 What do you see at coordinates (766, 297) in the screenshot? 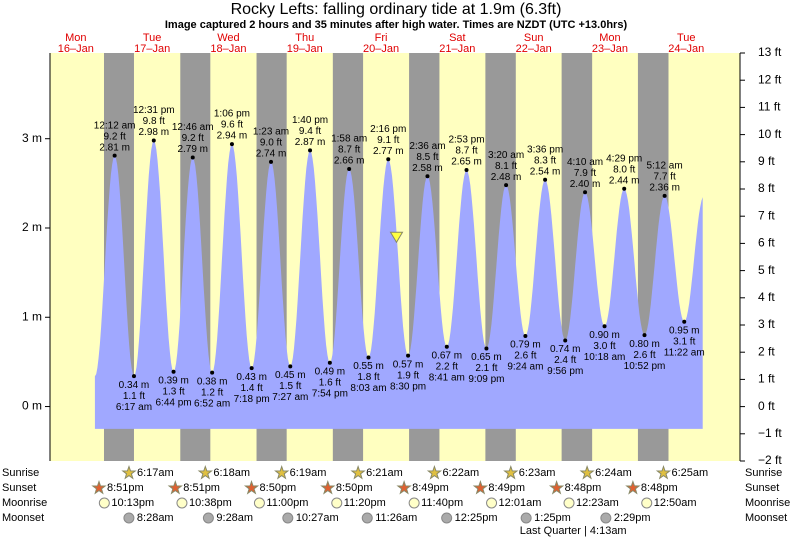
I see `y2-tick-label: 4 ft` at bounding box center [766, 297].